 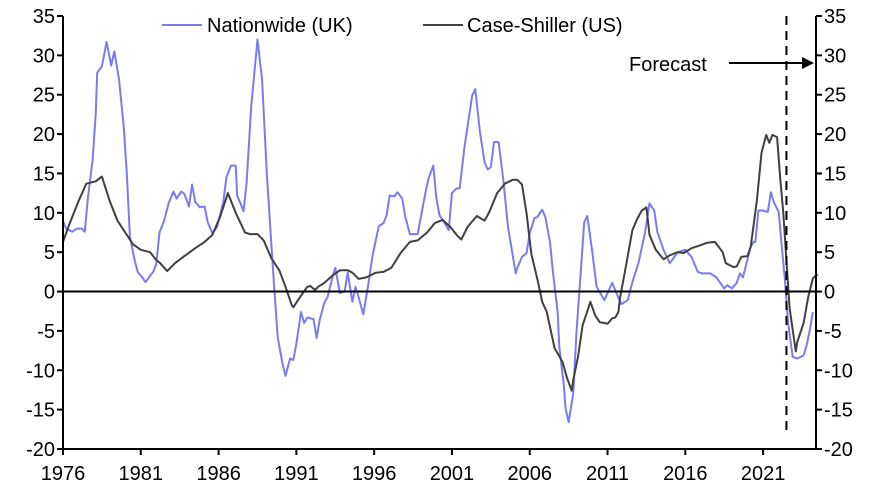 I want to click on x-tick-label: 2006, so click(x=529, y=474).